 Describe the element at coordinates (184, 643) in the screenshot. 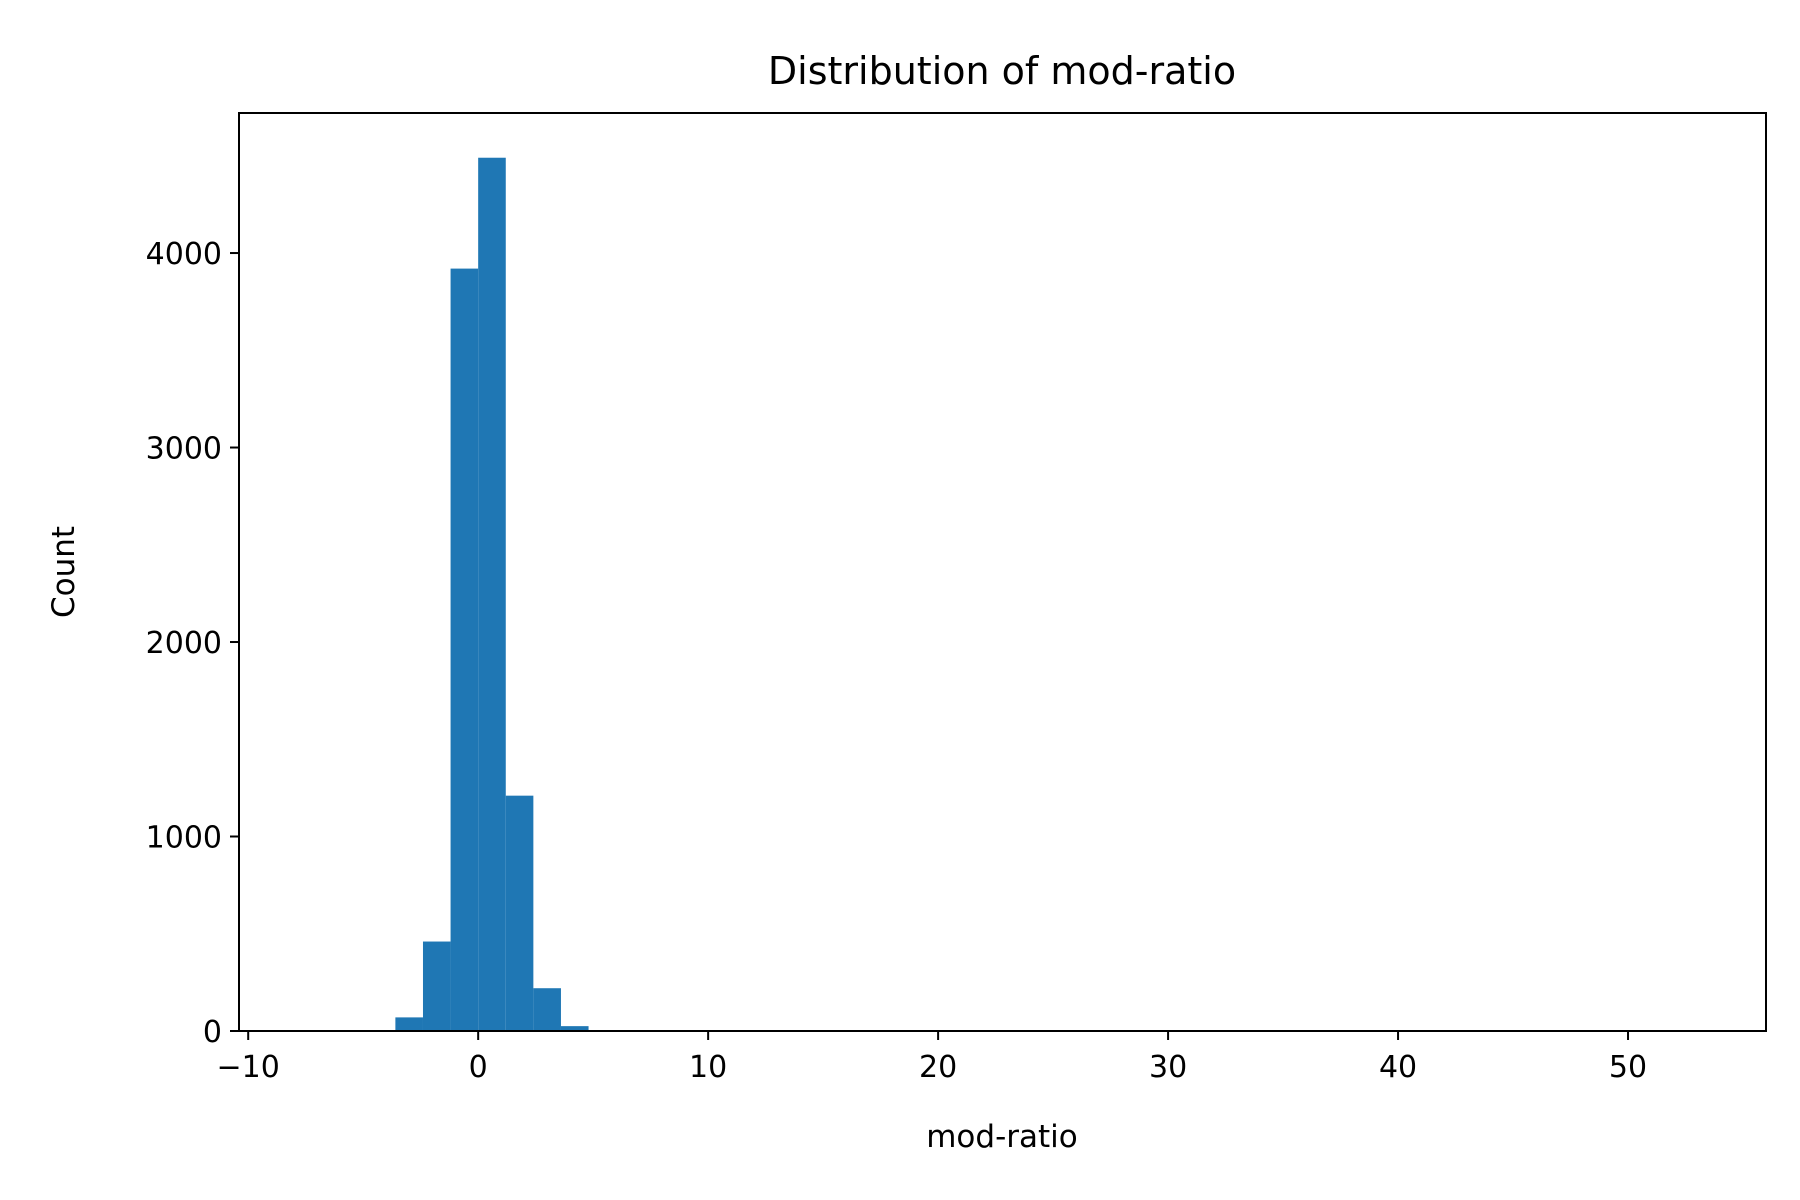

I see `y-tick-label-2: 2000` at that location.